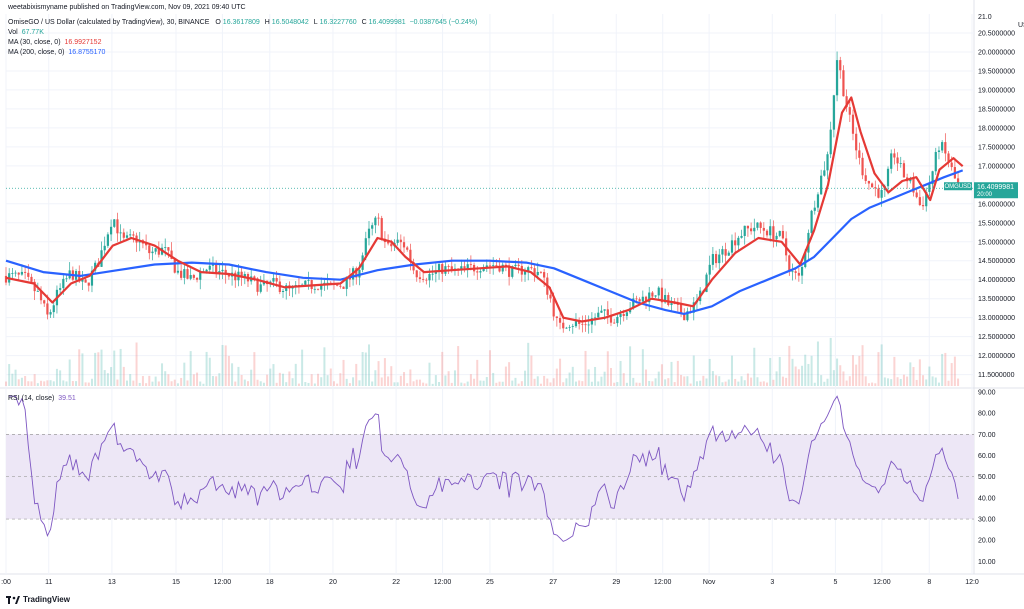 The width and height of the screenshot is (1024, 609). Describe the element at coordinates (54, 42) in the screenshot. I see `ma30-header: MA (30, close, 0) 16.9927152` at that location.